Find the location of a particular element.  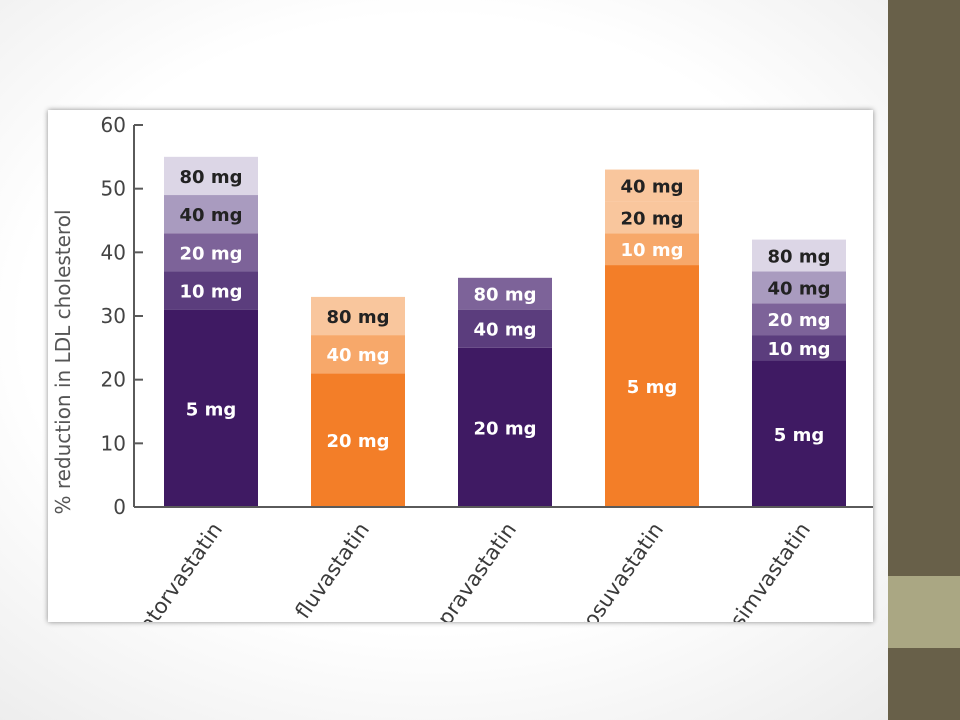

y-tick-label: 40 is located at coordinates (113, 252).